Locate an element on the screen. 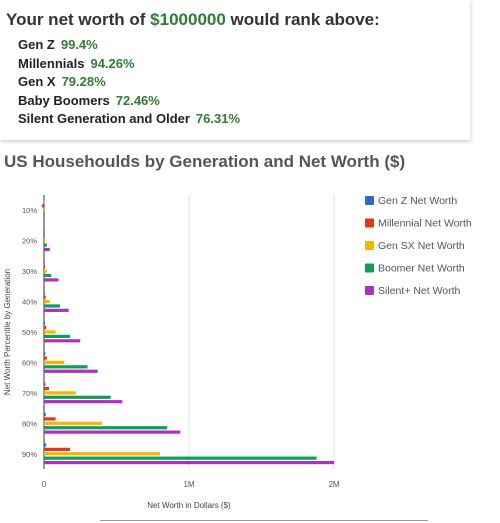 The image size is (500, 523). y-tick-label: 90% is located at coordinates (29, 454).